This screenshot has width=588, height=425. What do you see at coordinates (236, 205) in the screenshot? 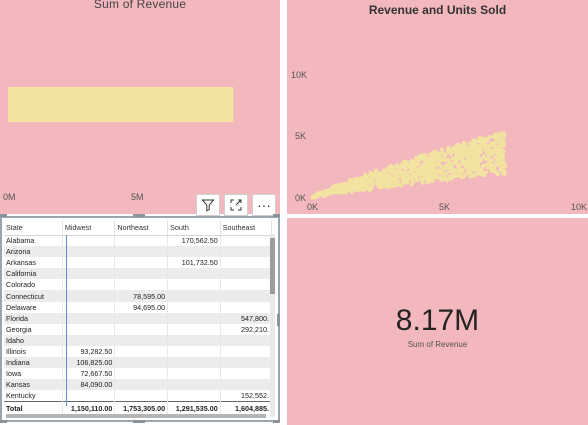
I see `focus-mode-button` at bounding box center [236, 205].